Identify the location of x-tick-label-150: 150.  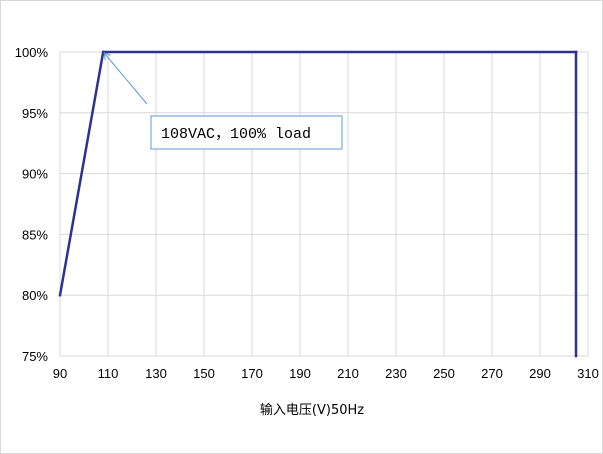
(204, 373).